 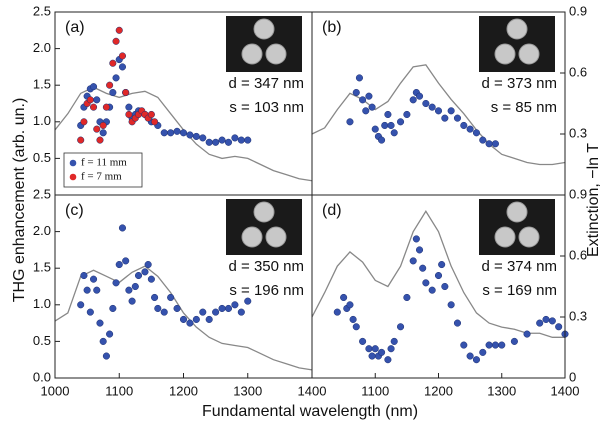 I want to click on legend-label: f = 7 mm, so click(x=101, y=177).